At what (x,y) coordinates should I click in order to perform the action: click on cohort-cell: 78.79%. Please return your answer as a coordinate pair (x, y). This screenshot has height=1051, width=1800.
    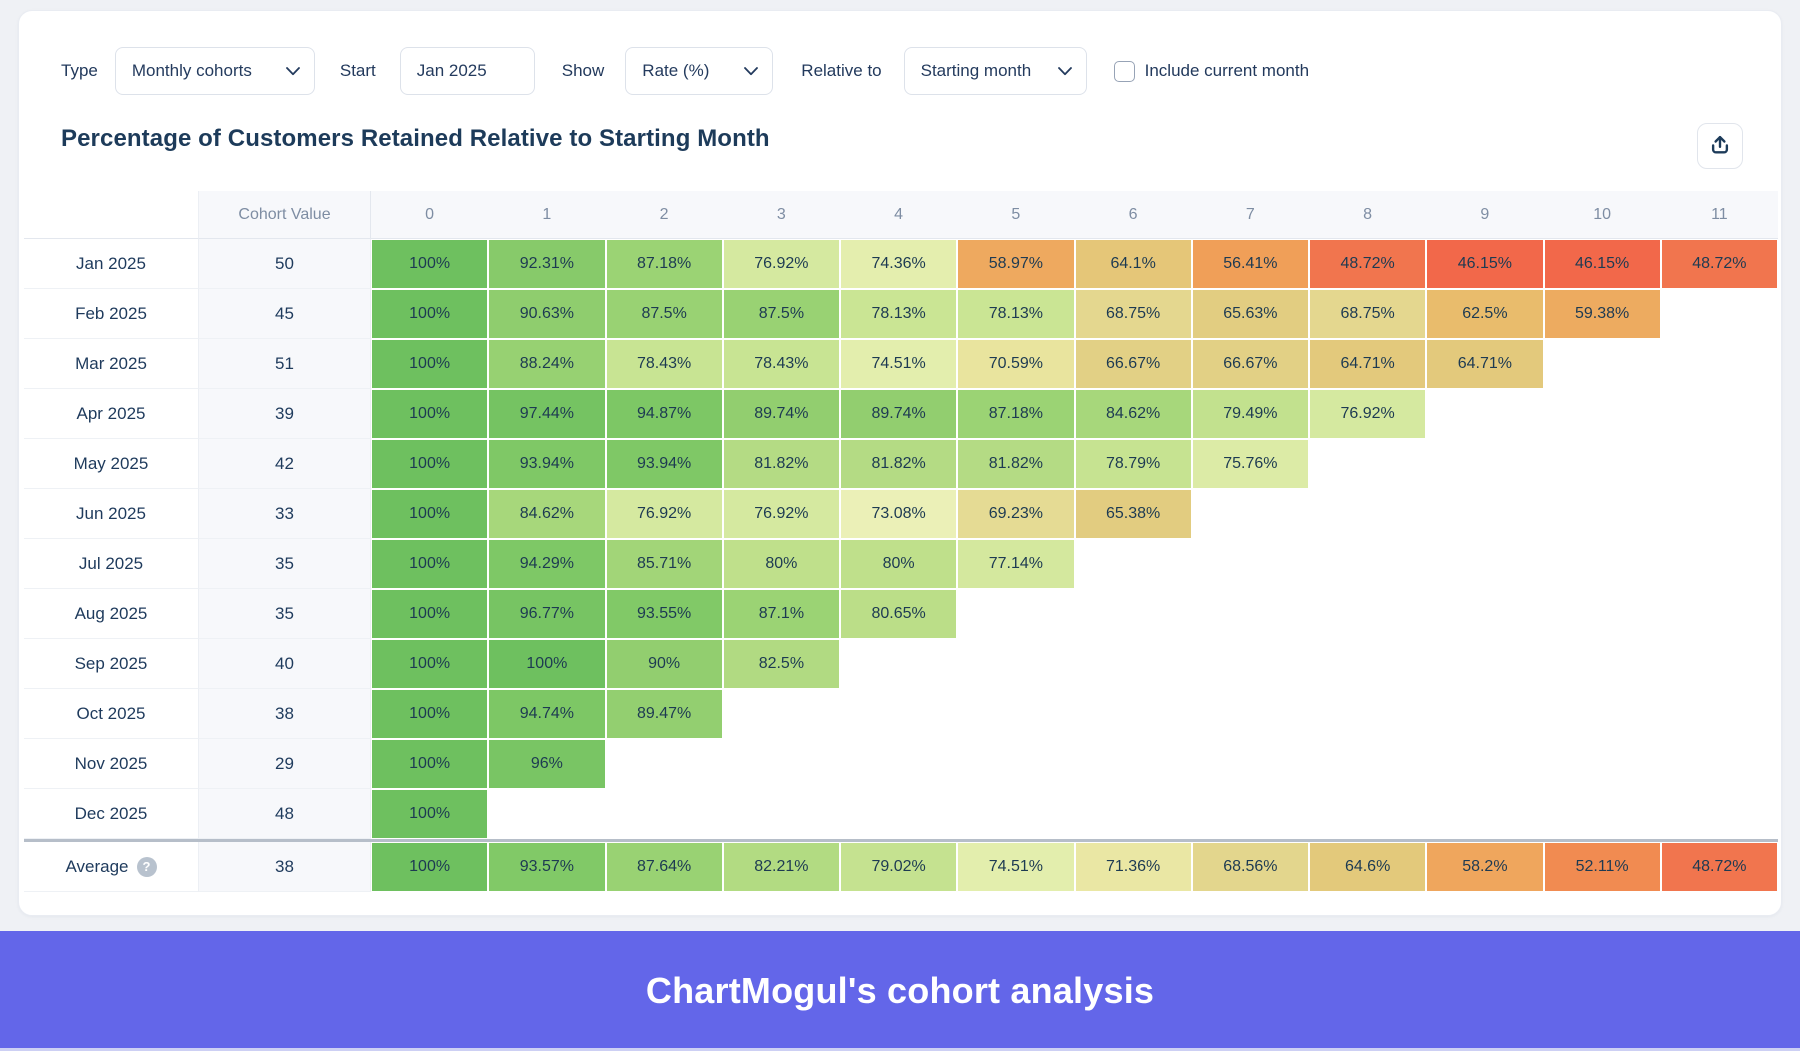
    Looking at the image, I should click on (1133, 464).